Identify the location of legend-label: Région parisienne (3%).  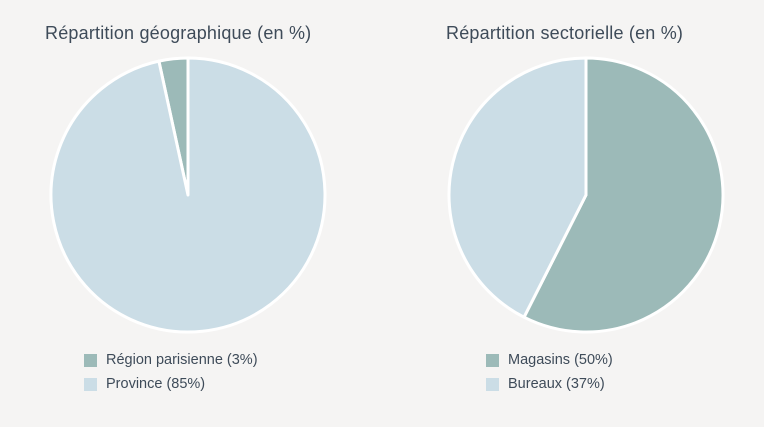
(182, 360).